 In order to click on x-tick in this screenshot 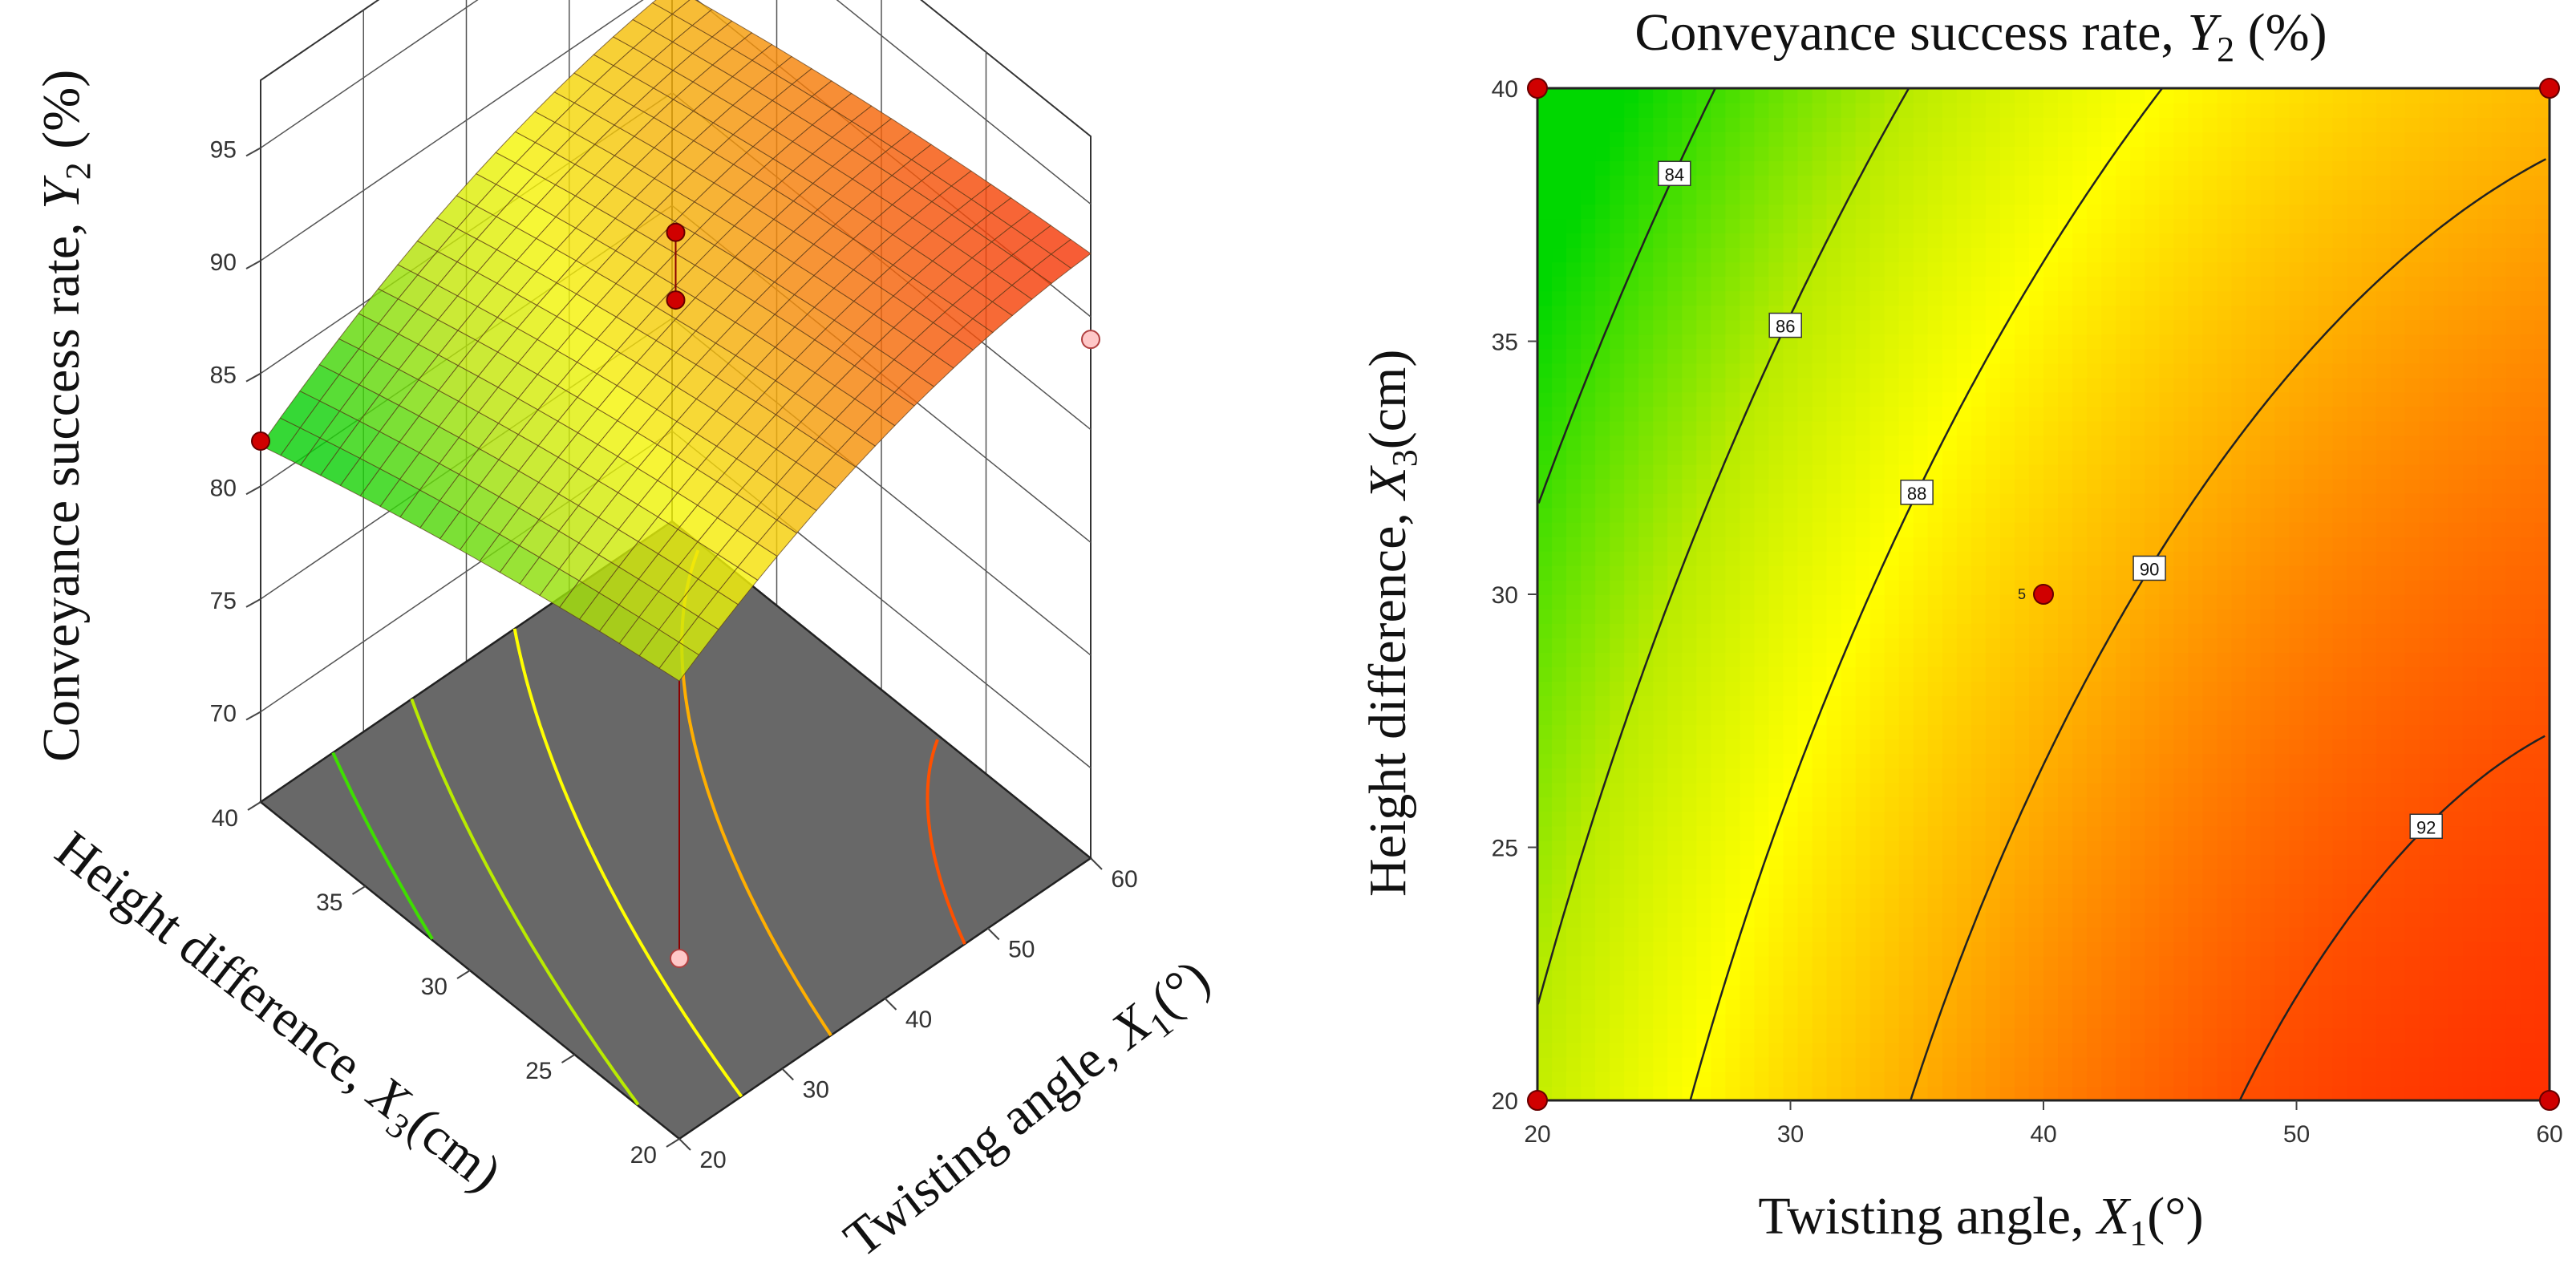, I will do `click(1096, 864)`.